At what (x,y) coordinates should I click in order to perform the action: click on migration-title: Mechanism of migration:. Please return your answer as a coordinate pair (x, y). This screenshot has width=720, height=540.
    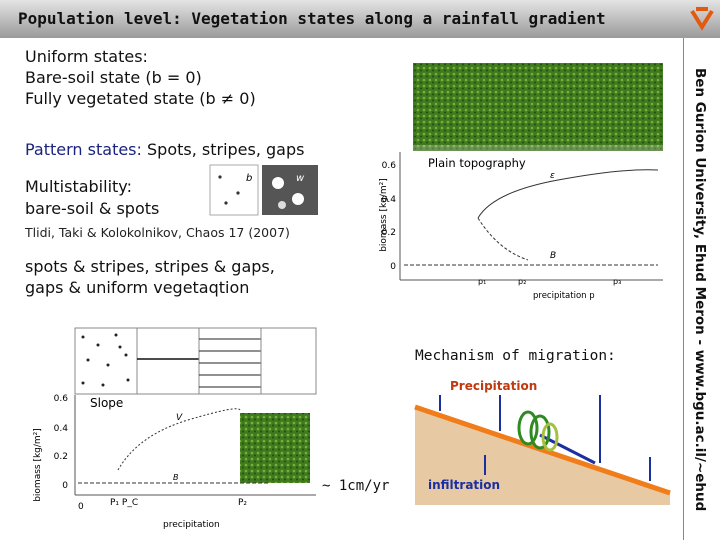
    Looking at the image, I should click on (515, 356).